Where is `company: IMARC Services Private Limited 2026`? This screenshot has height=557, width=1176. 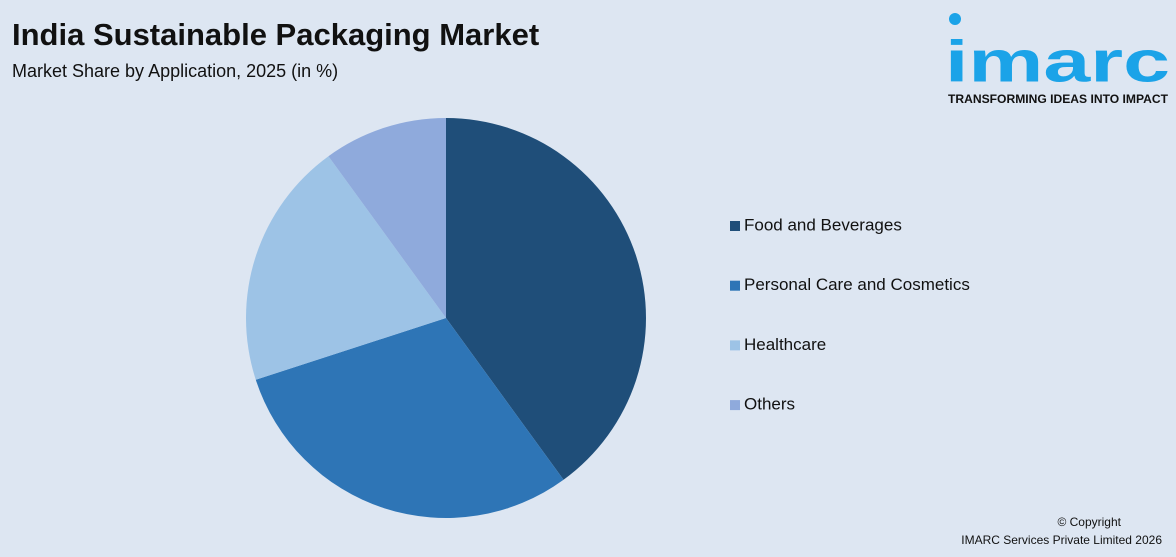
company: IMARC Services Private Limited 2026 is located at coordinates (1061, 540).